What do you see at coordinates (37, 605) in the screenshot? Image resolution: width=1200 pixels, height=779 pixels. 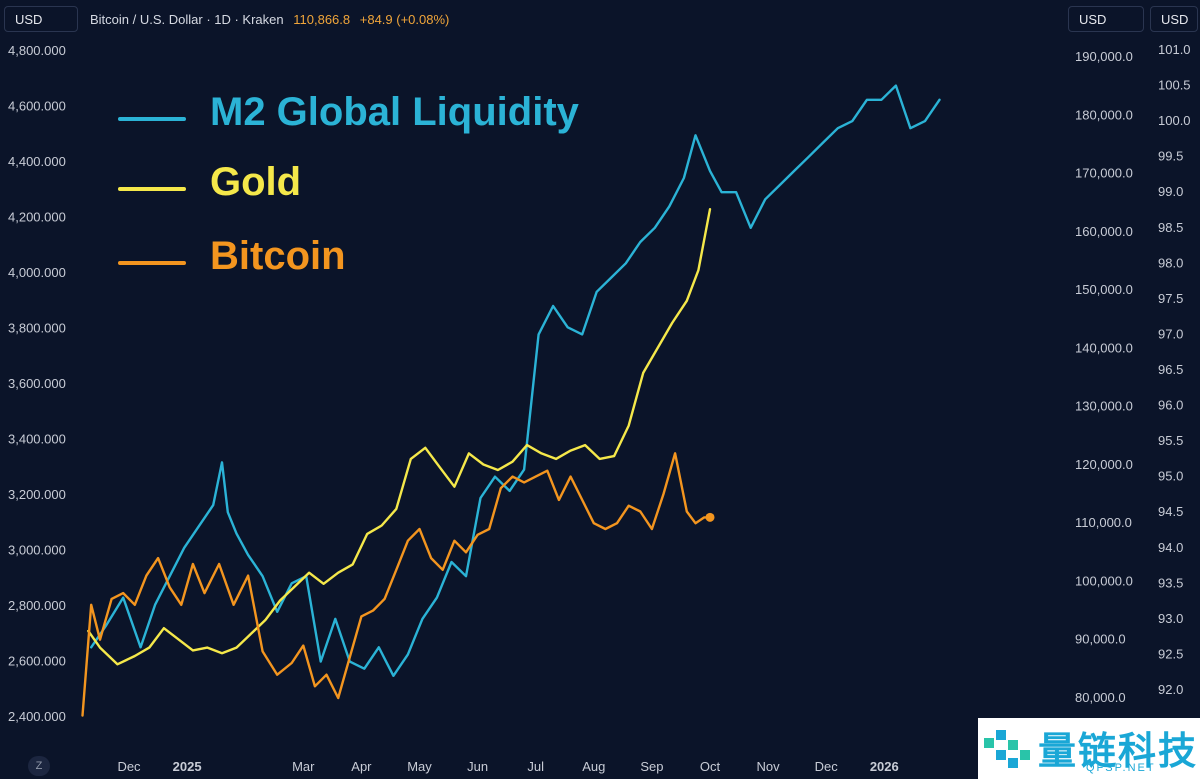 I see `left-tick-label: 2,800.000` at bounding box center [37, 605].